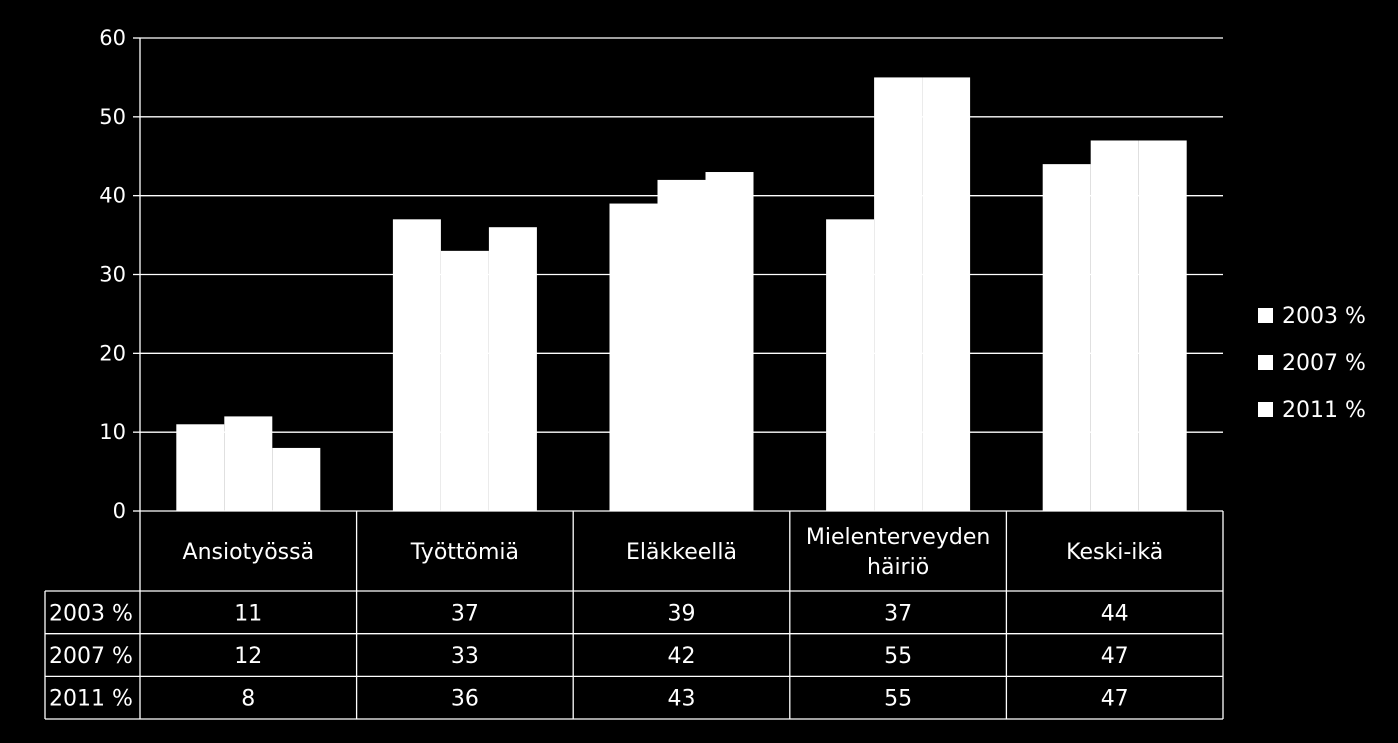 This screenshot has width=1398, height=743. I want to click on table-row-label: 2003 %, so click(91, 613).